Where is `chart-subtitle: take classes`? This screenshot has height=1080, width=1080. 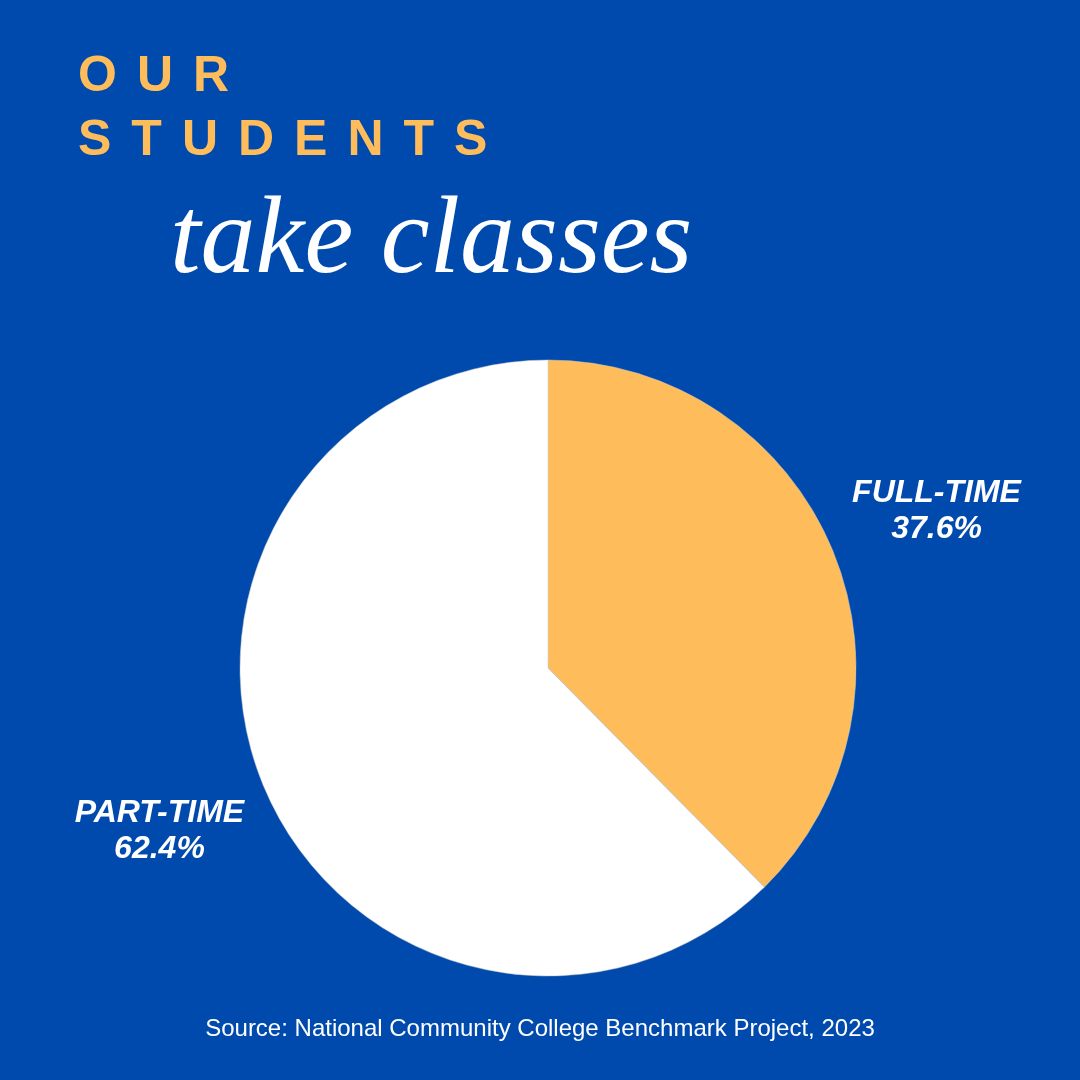
chart-subtitle: take classes is located at coordinates (431, 235).